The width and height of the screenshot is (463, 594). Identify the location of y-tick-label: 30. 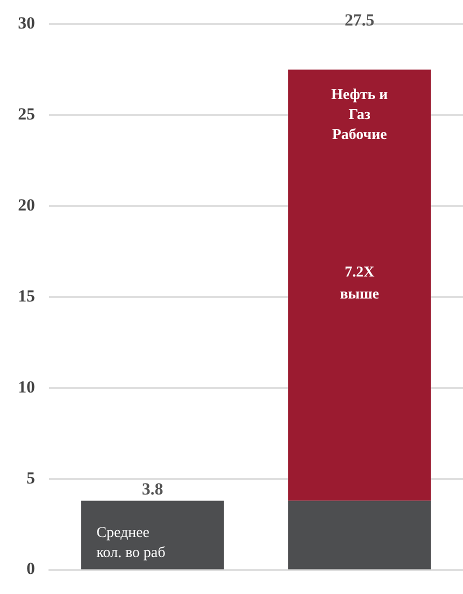
(26, 23).